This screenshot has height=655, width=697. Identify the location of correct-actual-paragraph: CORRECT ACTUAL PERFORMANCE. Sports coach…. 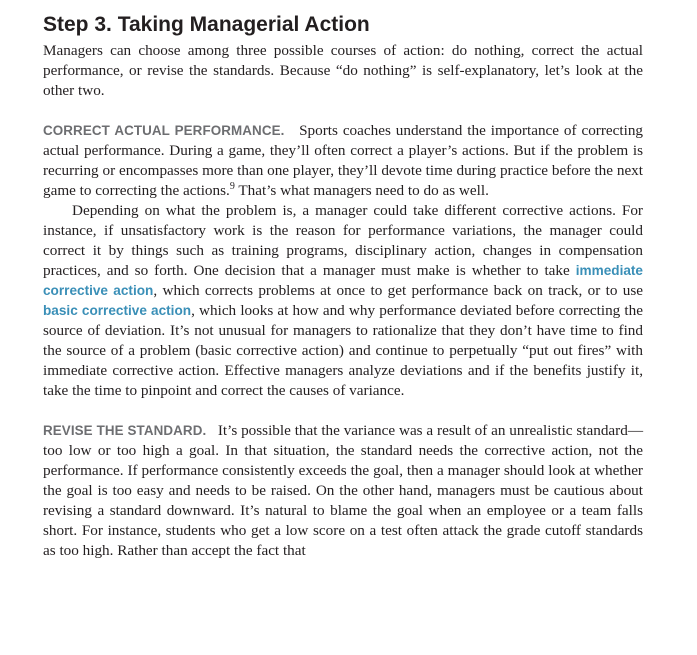
(343, 161).